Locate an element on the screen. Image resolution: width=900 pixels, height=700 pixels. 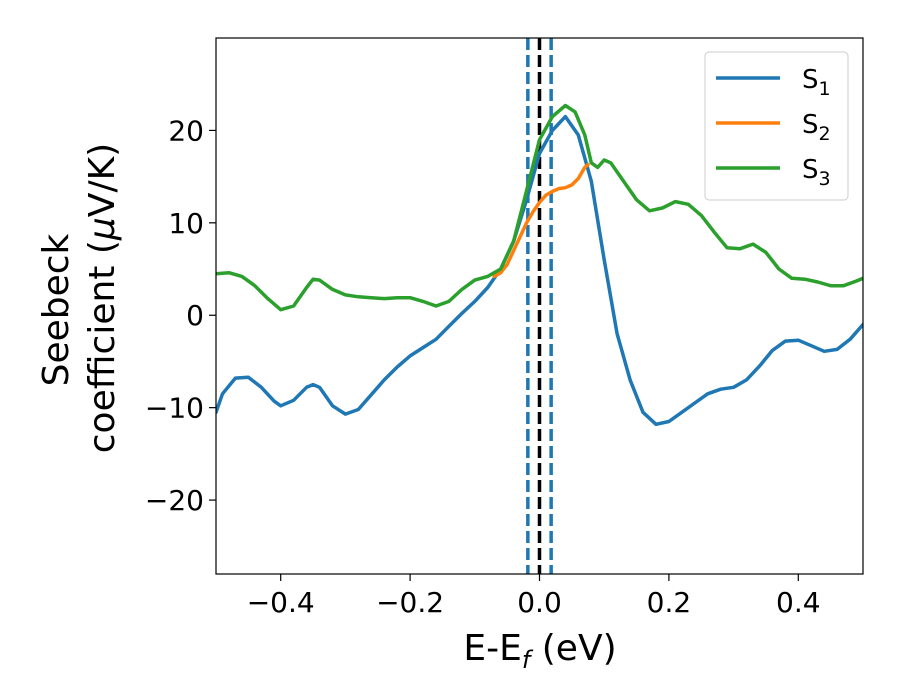
x-tick-label: 0.0 is located at coordinates (539, 602).